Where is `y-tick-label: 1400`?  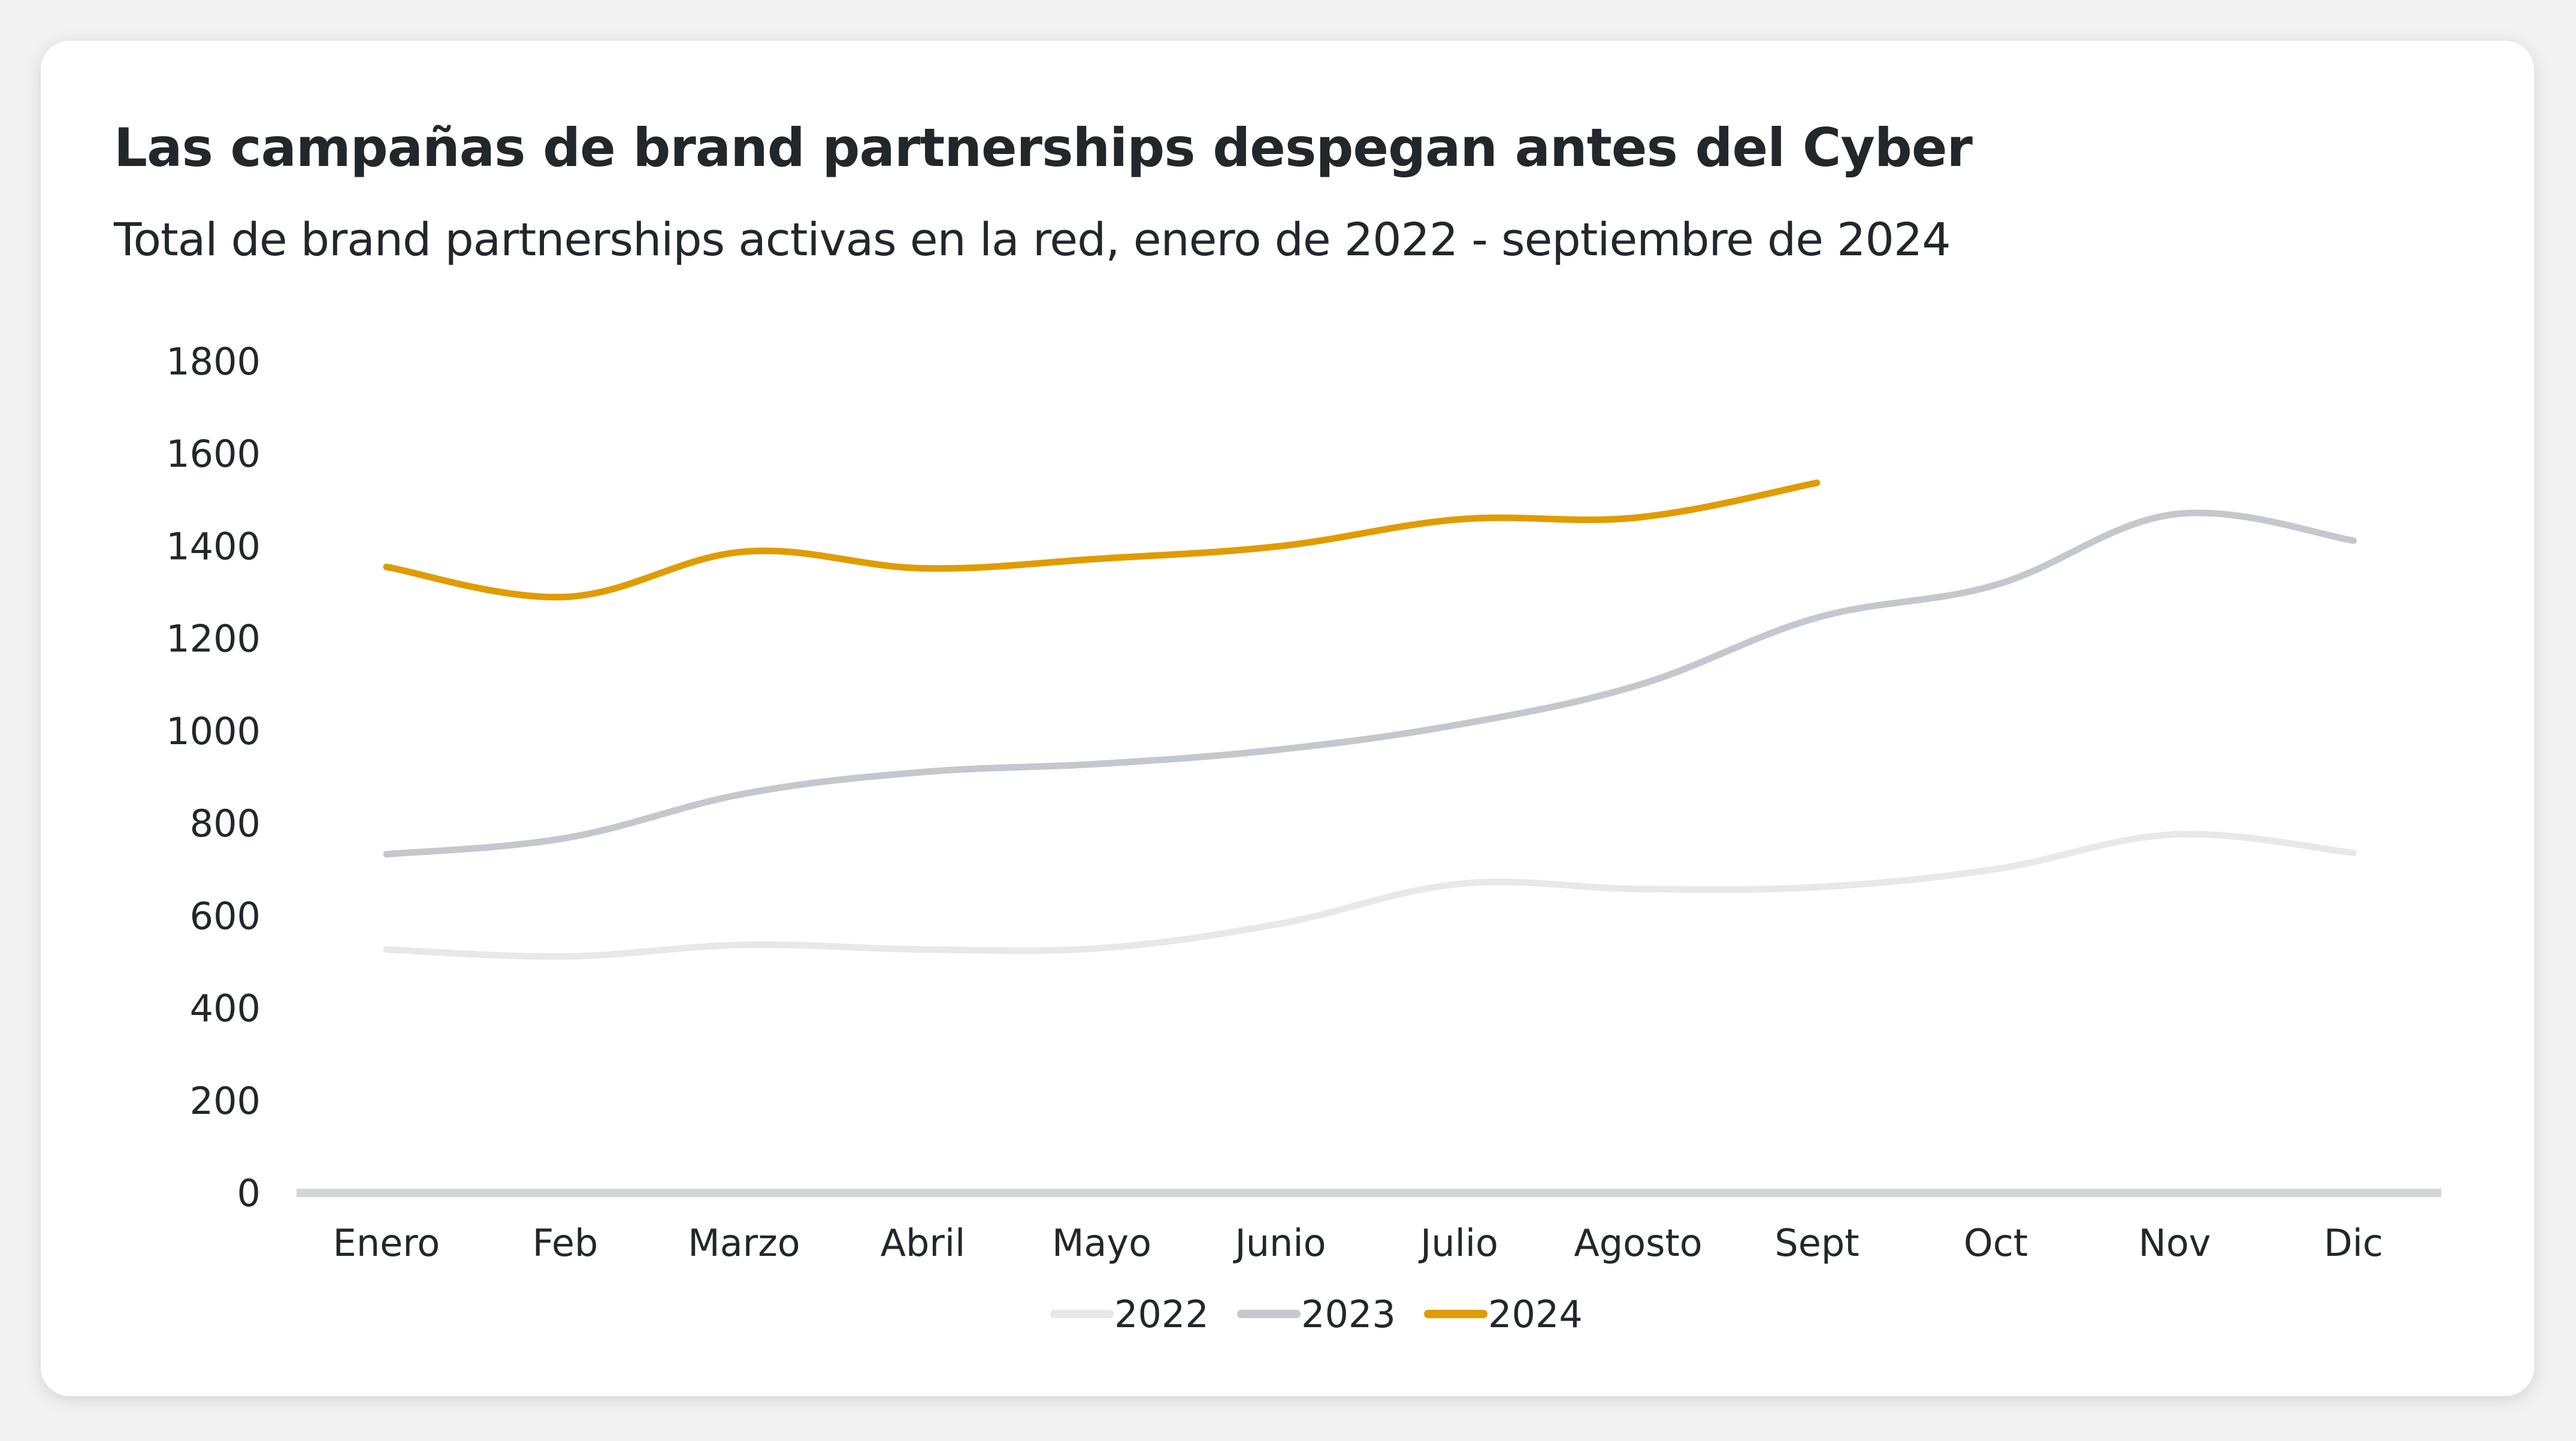 y-tick-label: 1400 is located at coordinates (213, 546).